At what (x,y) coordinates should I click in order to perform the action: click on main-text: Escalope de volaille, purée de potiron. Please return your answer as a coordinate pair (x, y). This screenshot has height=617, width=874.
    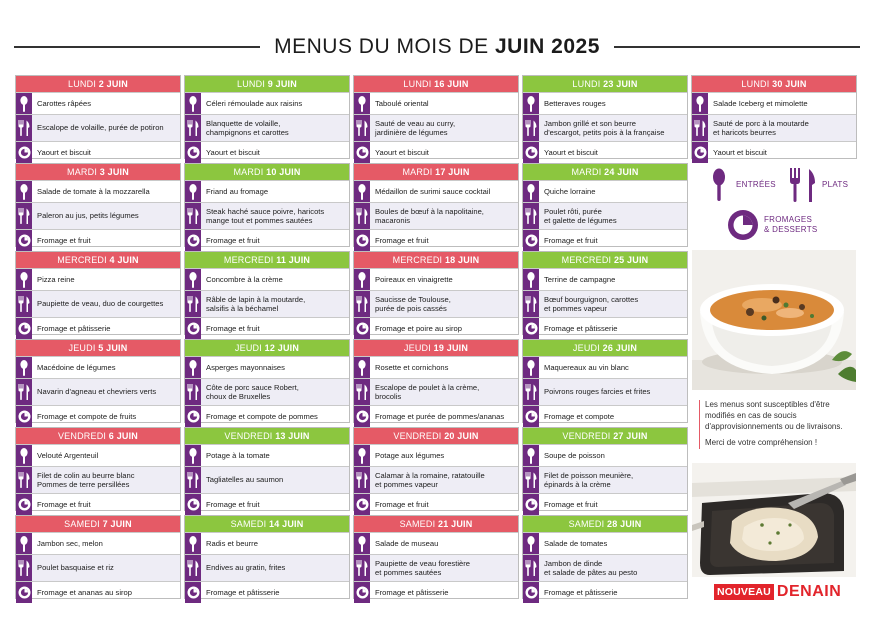
    Looking at the image, I should click on (106, 128).